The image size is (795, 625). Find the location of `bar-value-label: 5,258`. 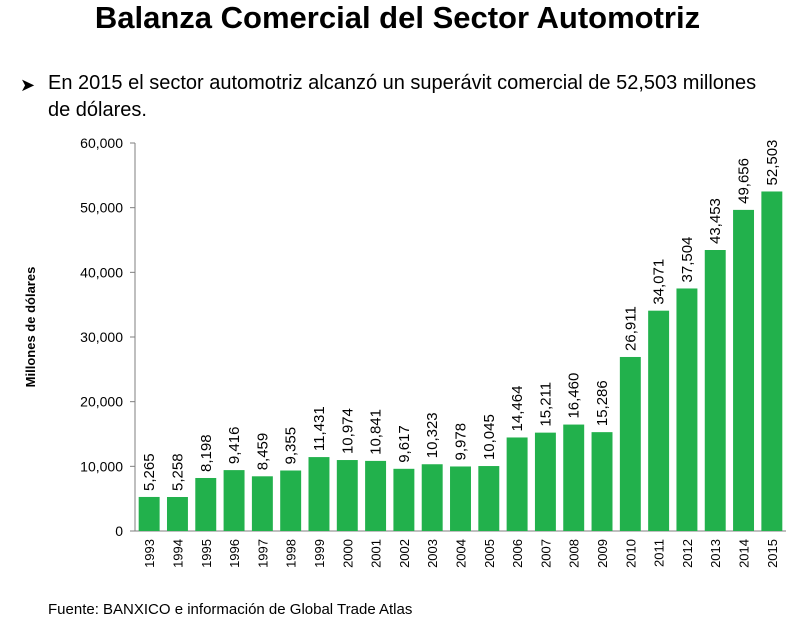

bar-value-label: 5,258 is located at coordinates (177, 472).